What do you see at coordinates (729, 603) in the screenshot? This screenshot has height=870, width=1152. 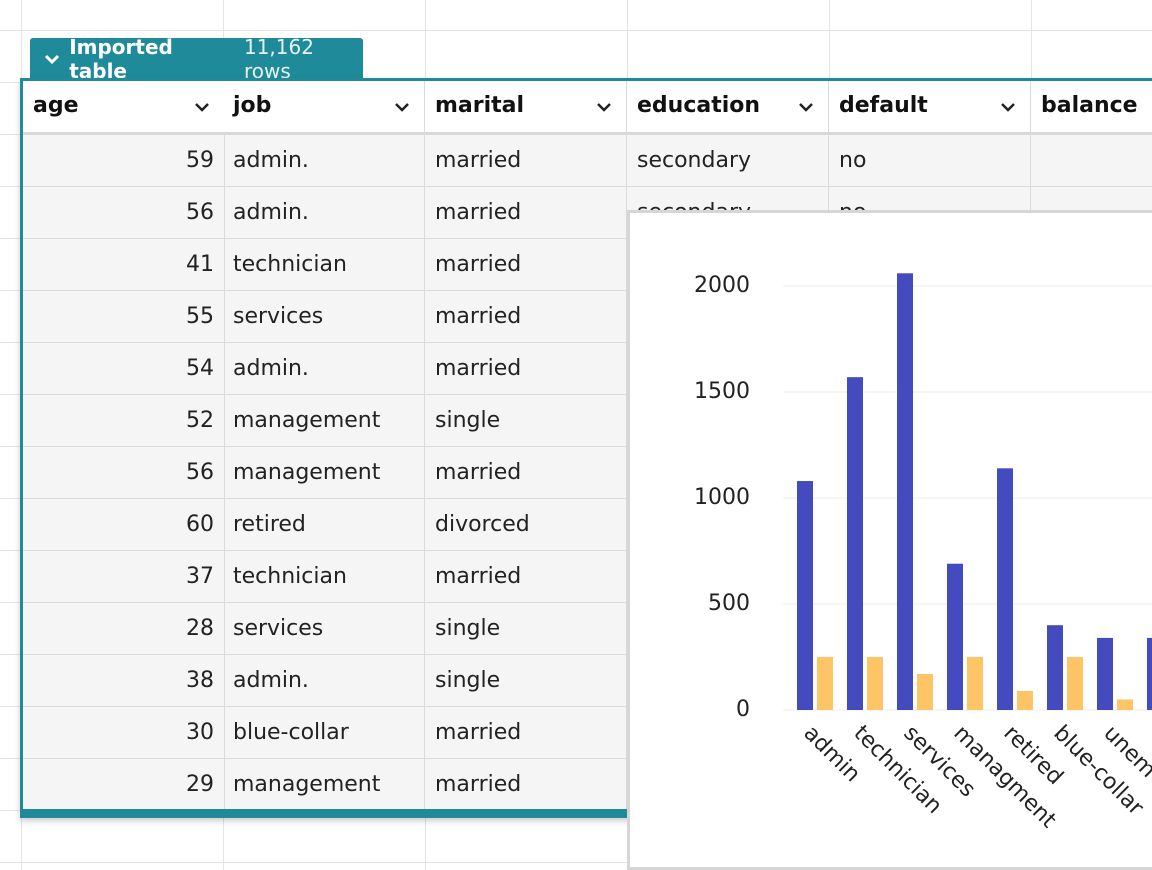 I see `y-tick-label: 500` at bounding box center [729, 603].